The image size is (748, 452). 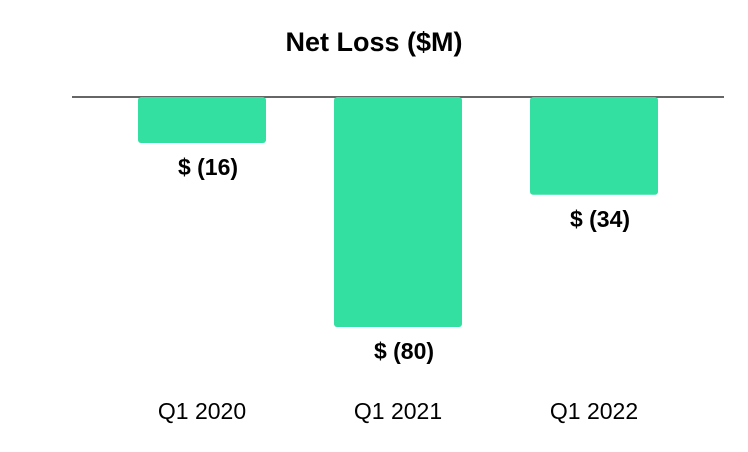 I want to click on value-label: $ (16), so click(x=208, y=167).